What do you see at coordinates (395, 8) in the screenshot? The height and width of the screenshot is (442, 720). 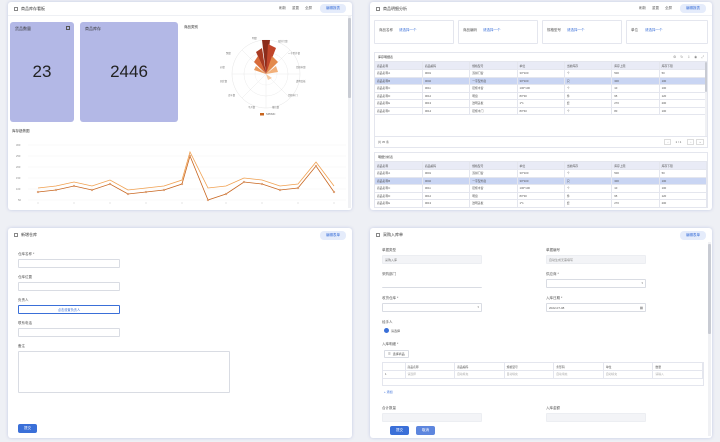 I see `panel-title: 商品明细分析` at bounding box center [395, 8].